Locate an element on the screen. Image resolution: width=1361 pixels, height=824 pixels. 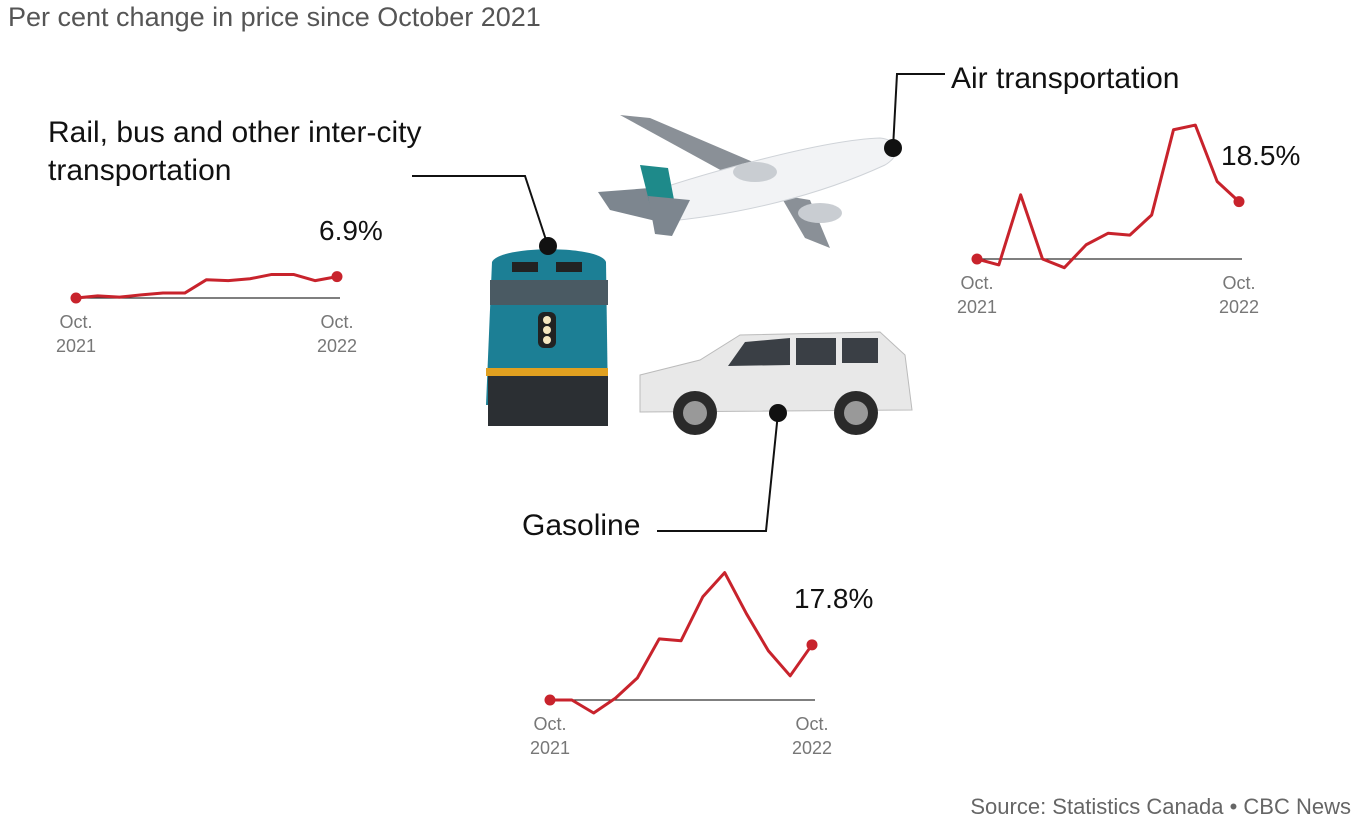
car-illustration is located at coordinates (776, 383).